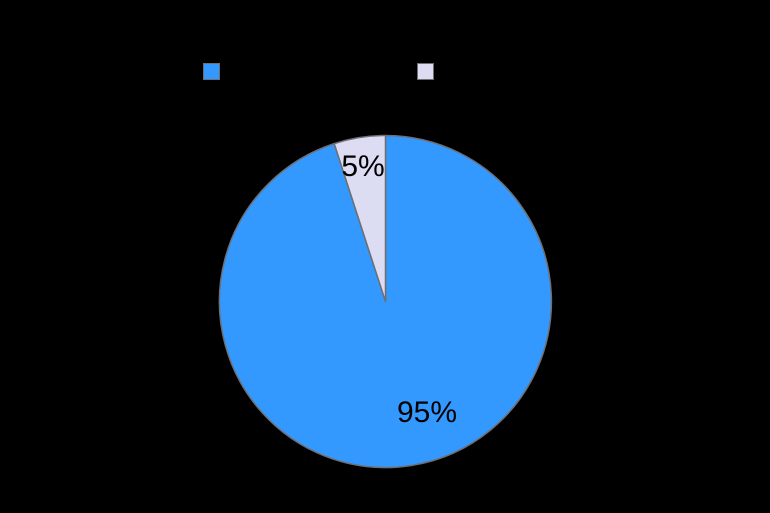  What do you see at coordinates (427, 412) in the screenshot?
I see `slice-label-95: 95%` at bounding box center [427, 412].